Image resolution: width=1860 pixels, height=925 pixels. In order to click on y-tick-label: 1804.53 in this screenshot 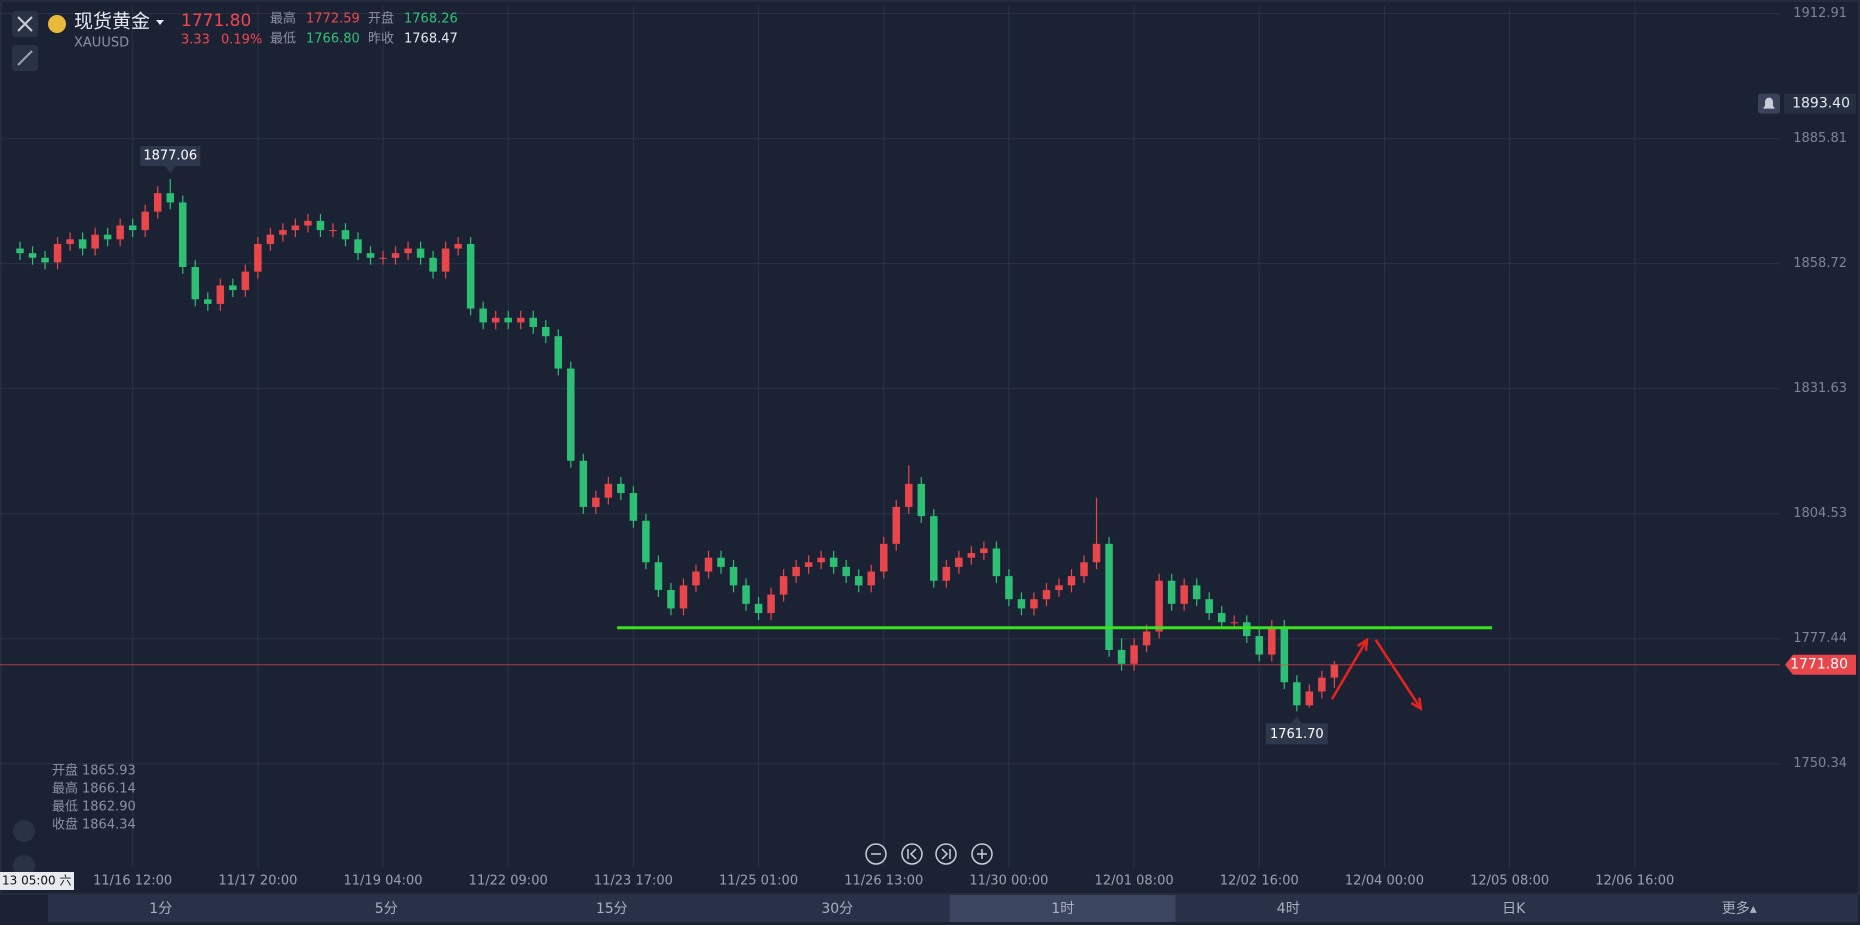, I will do `click(1820, 513)`.